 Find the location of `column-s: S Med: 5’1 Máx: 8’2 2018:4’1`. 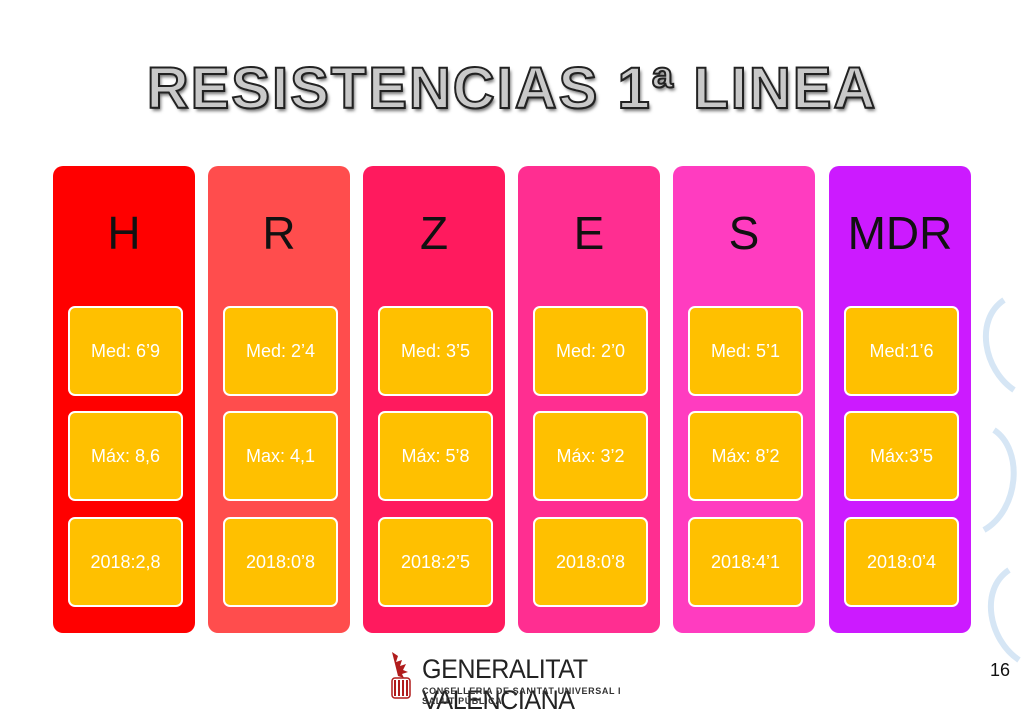

column-s: S Med: 5’1 Máx: 8’2 2018:4’1 is located at coordinates (744, 399).